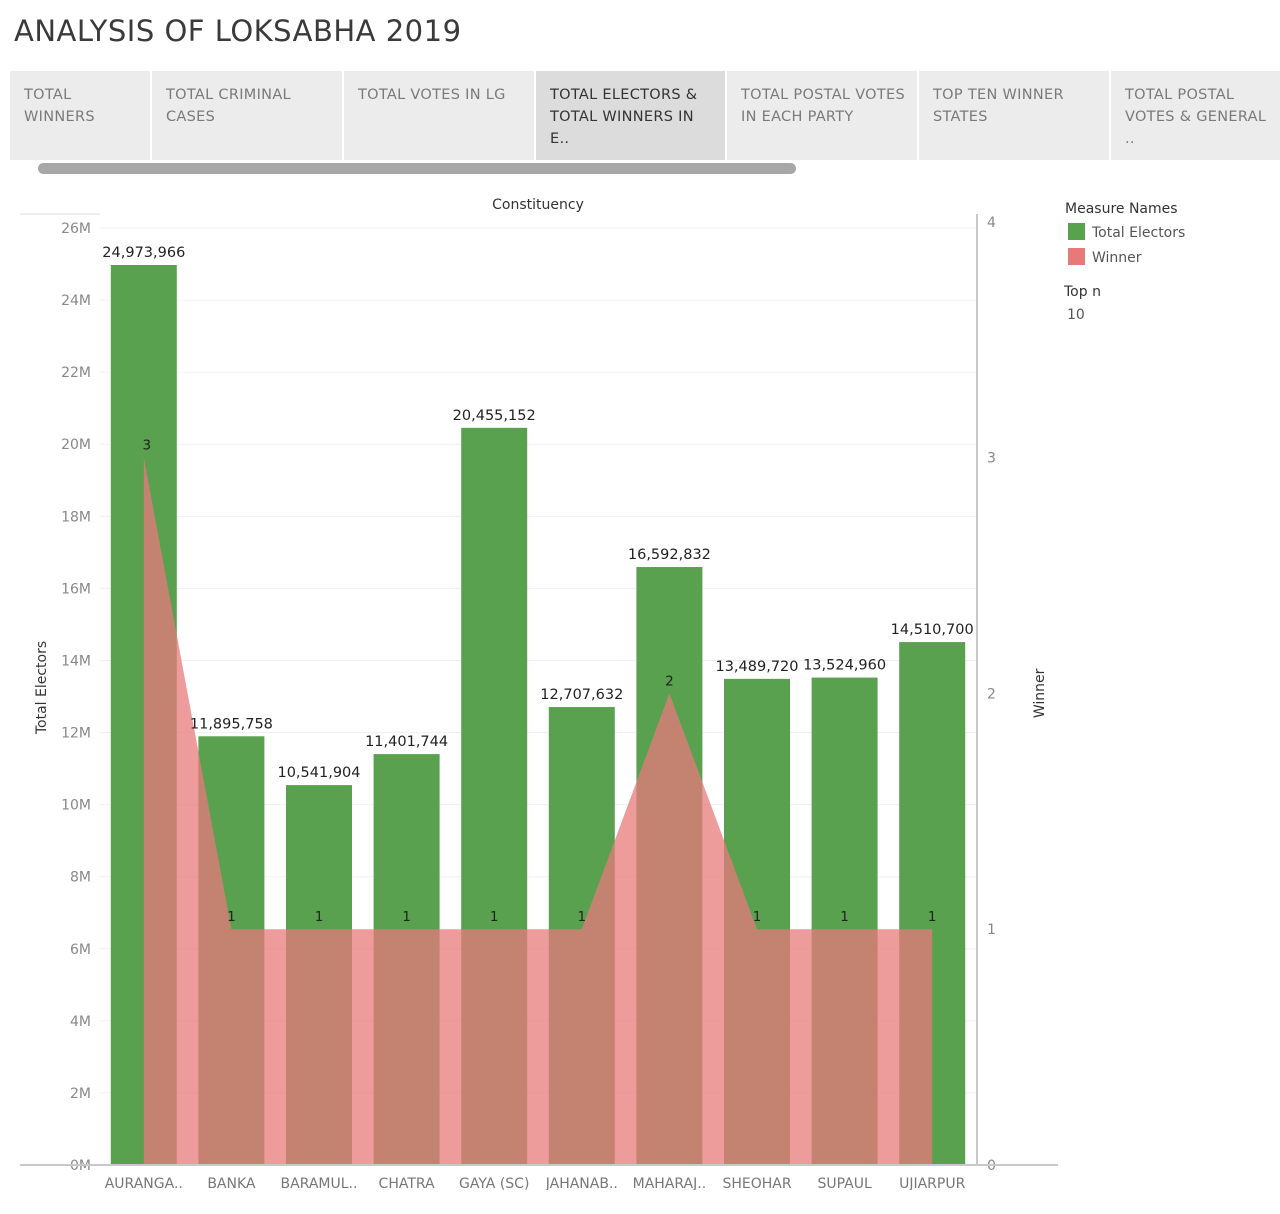 This screenshot has width=1280, height=1214. I want to click on y-tick-label: 18M, so click(76, 517).